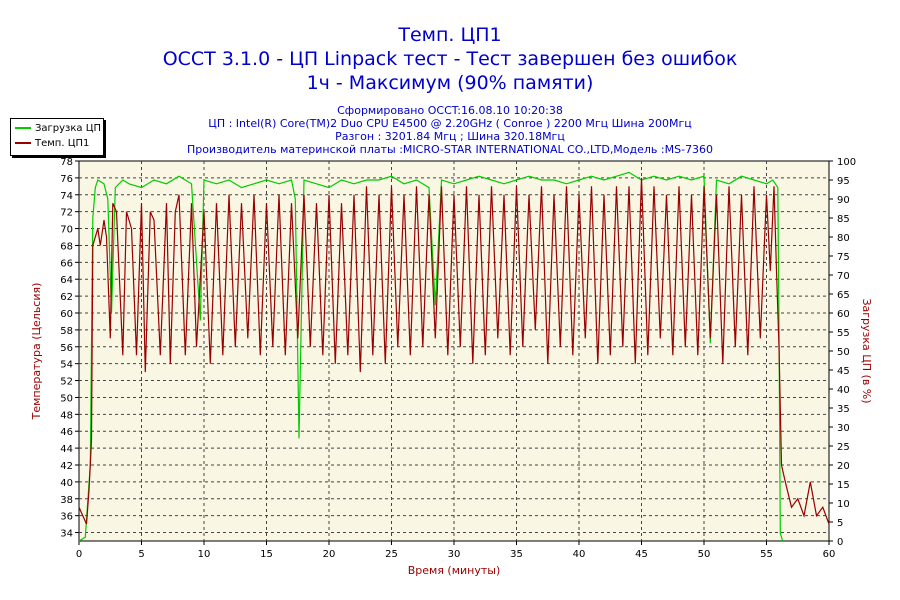 The width and height of the screenshot is (900, 600). I want to click on y-tick-label: 52, so click(66, 382).